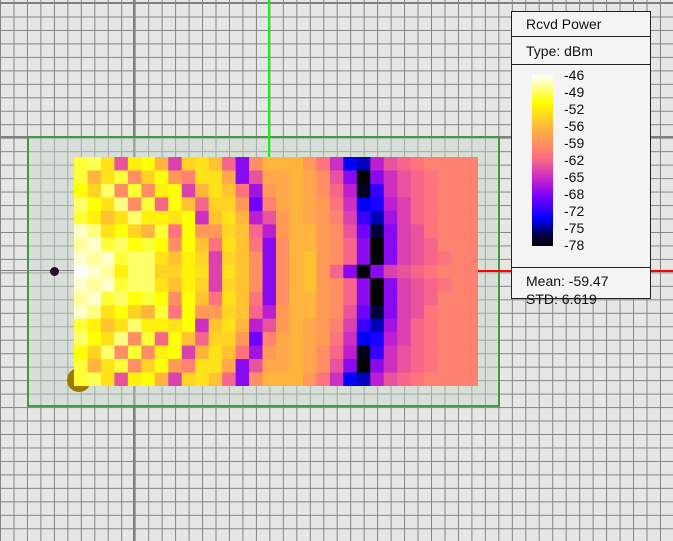  What do you see at coordinates (581, 24) in the screenshot?
I see `legend-title: Rcvd Power` at bounding box center [581, 24].